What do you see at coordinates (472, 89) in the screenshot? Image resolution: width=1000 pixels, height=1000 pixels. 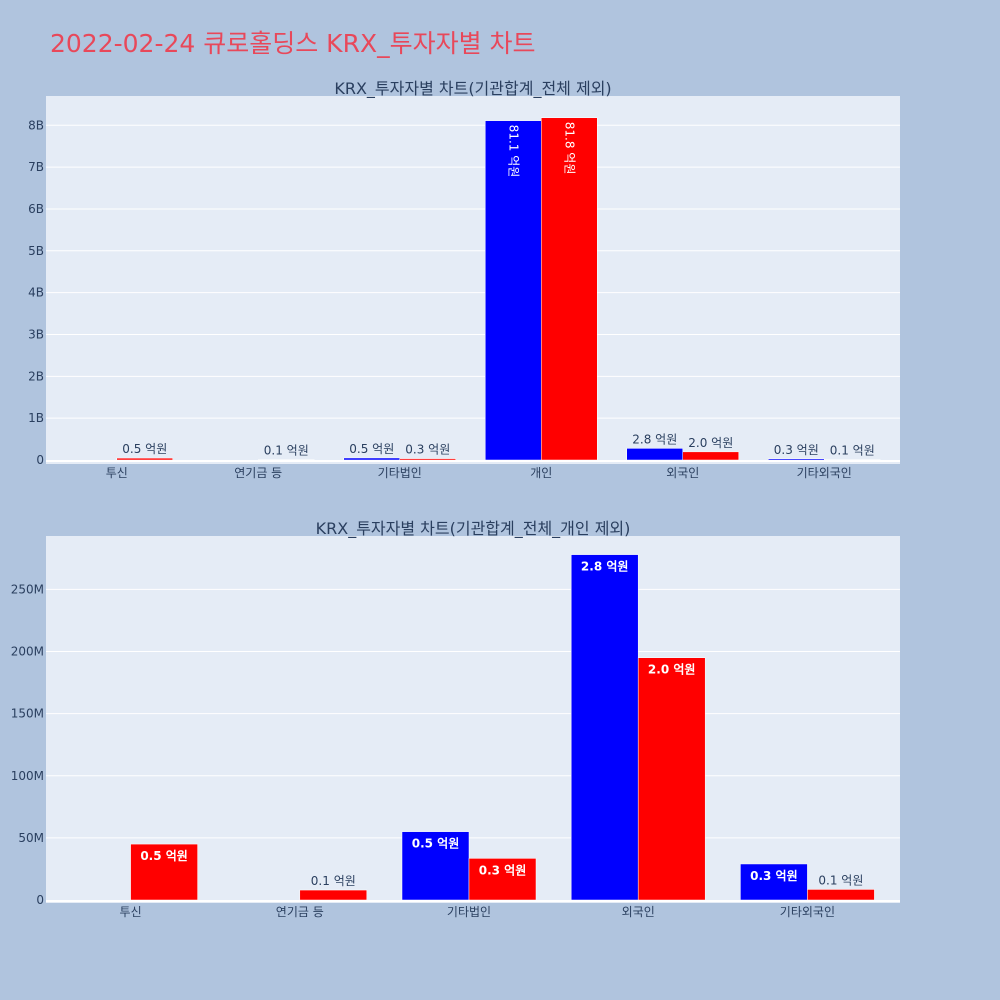 I see `chart-title: KRX_투자자별 차트(기관합계_전체 제외)` at bounding box center [472, 89].